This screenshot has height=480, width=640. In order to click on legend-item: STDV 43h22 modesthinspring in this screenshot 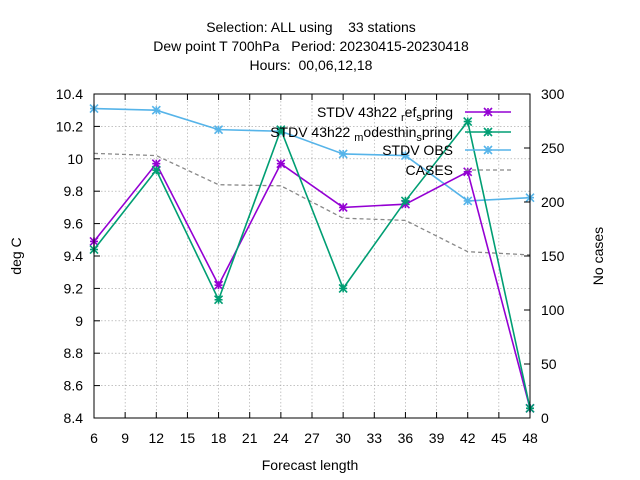, I will do `click(390, 134)`.